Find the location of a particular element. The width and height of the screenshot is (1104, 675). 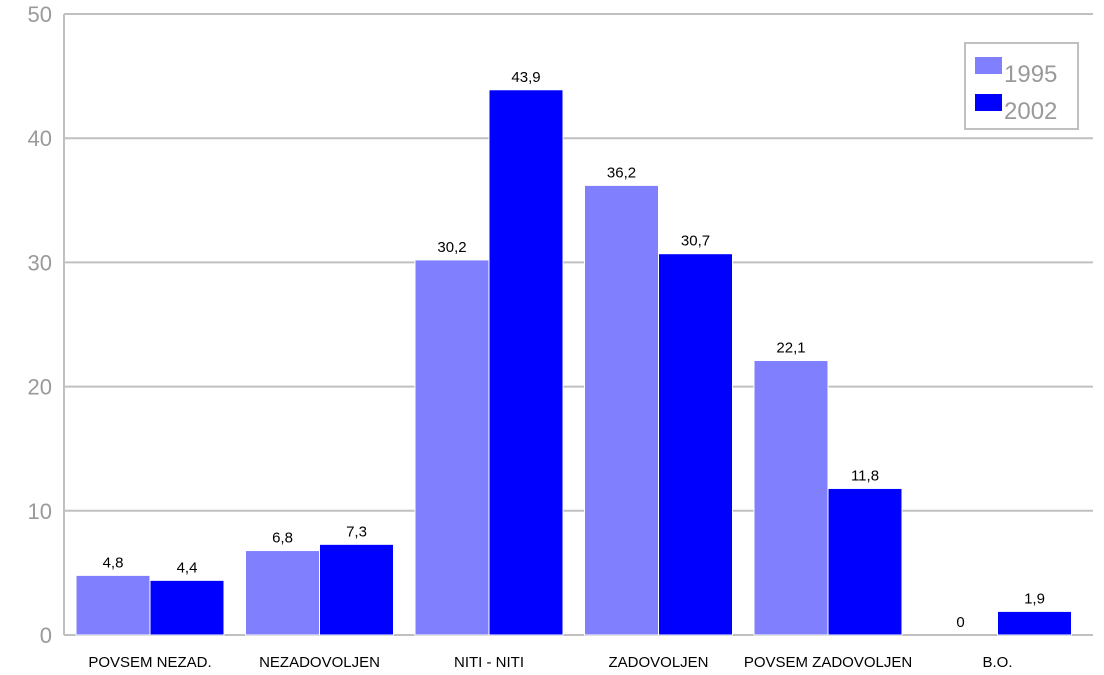

data-label: 36,2 is located at coordinates (621, 172).